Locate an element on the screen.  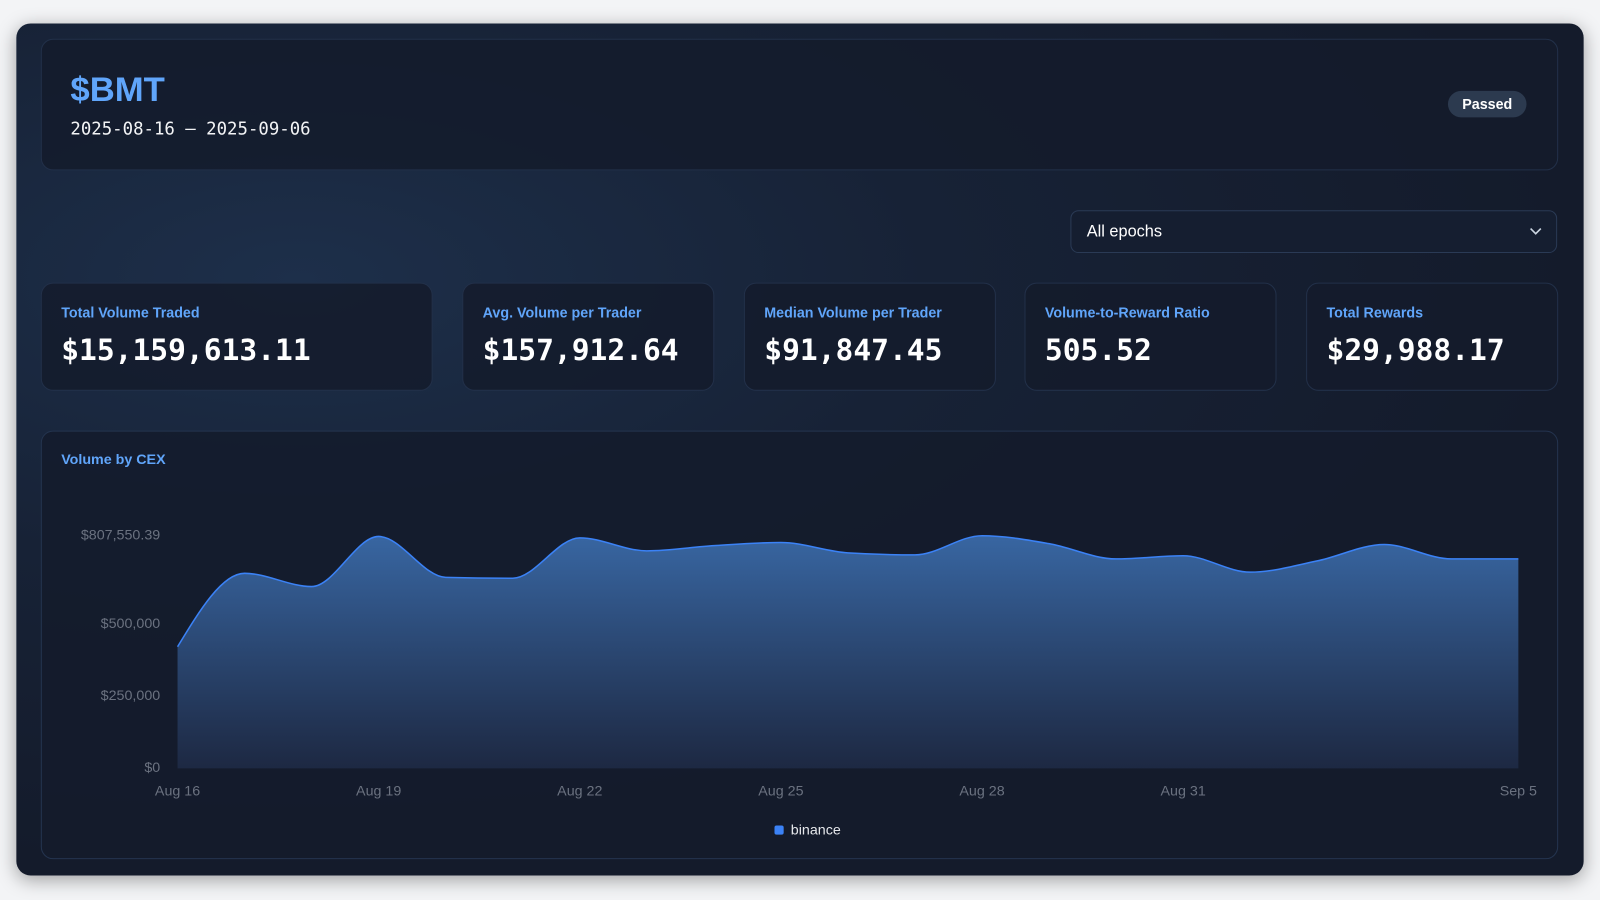
line is located at coordinates (847, 591).